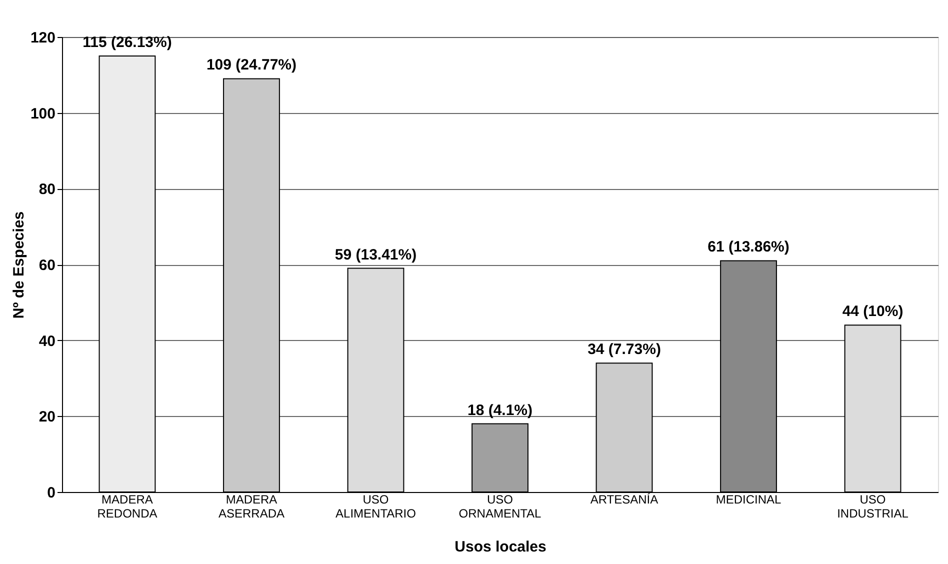  What do you see at coordinates (375, 255) in the screenshot?
I see `data-label: 59 (13.41%)` at bounding box center [375, 255].